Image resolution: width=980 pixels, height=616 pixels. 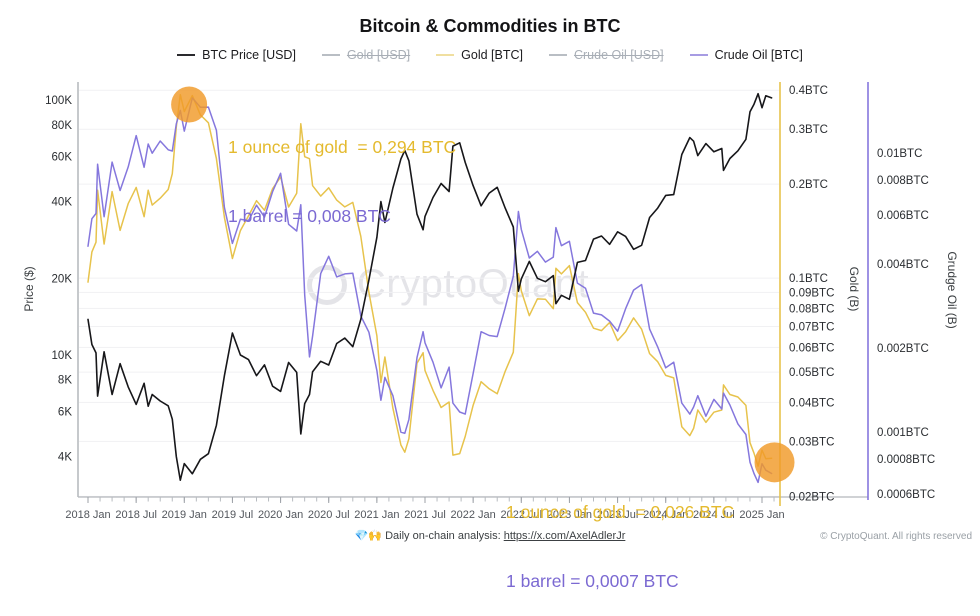 I want to click on oil-tick-label: 0.008BTC, so click(x=903, y=181).